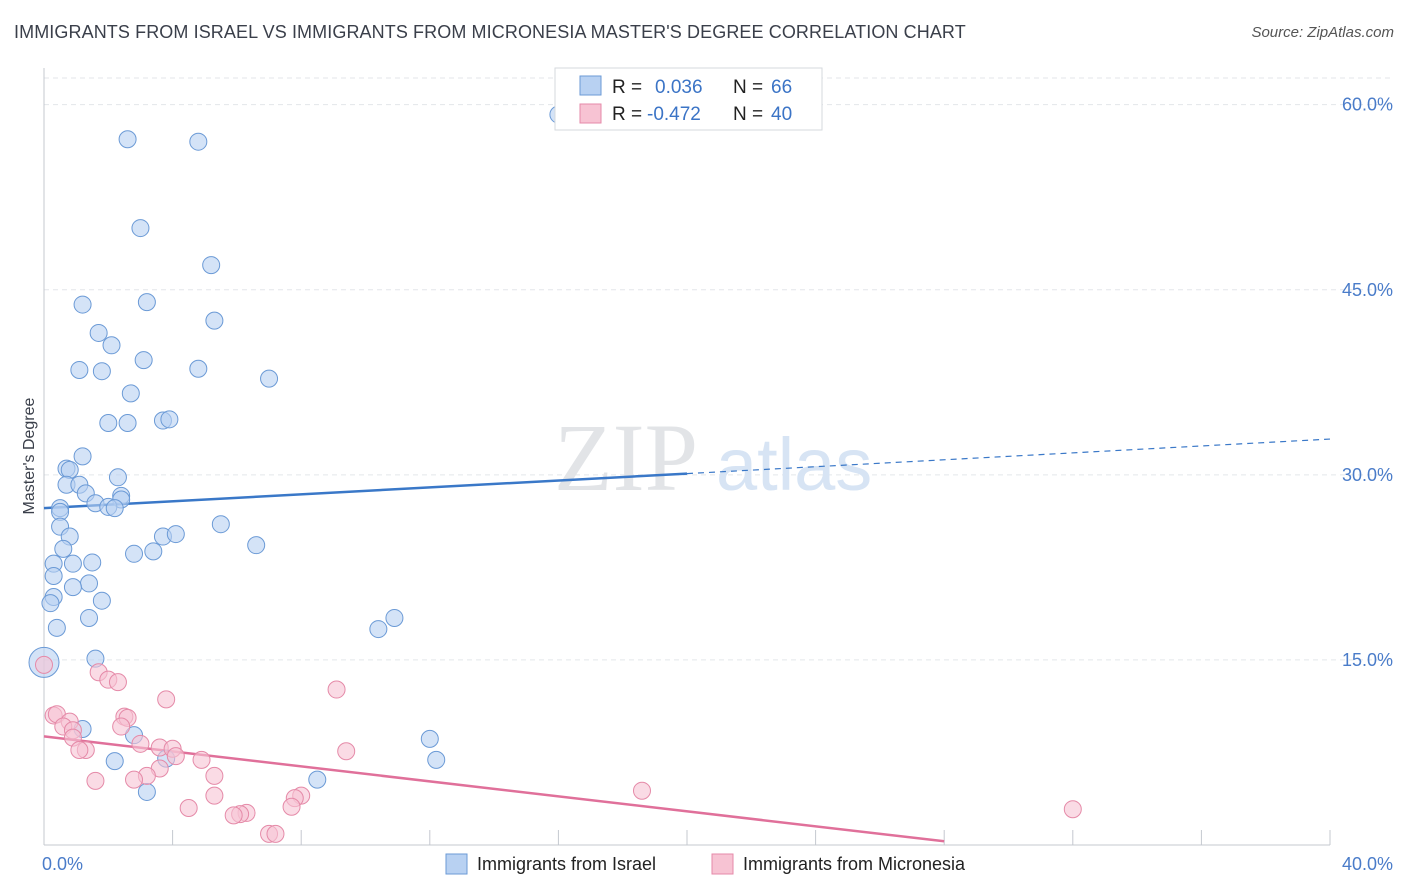 The height and width of the screenshot is (892, 1406). I want to click on legend-micronesia-n-value: 40, so click(781, 114).